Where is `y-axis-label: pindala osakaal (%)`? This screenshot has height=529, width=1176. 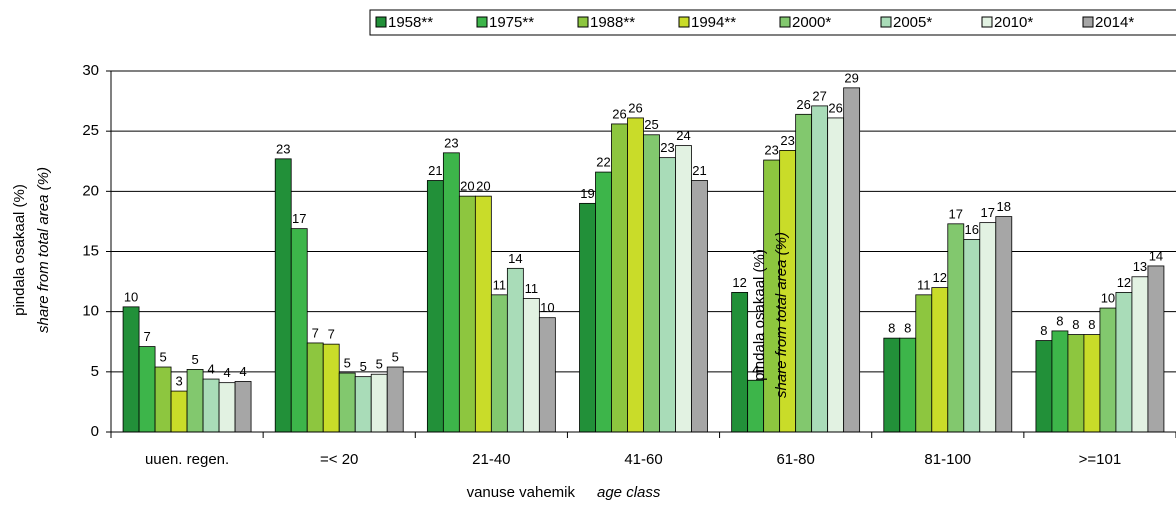
y-axis-label: pindala osakaal (%) is located at coordinates (19, 250).